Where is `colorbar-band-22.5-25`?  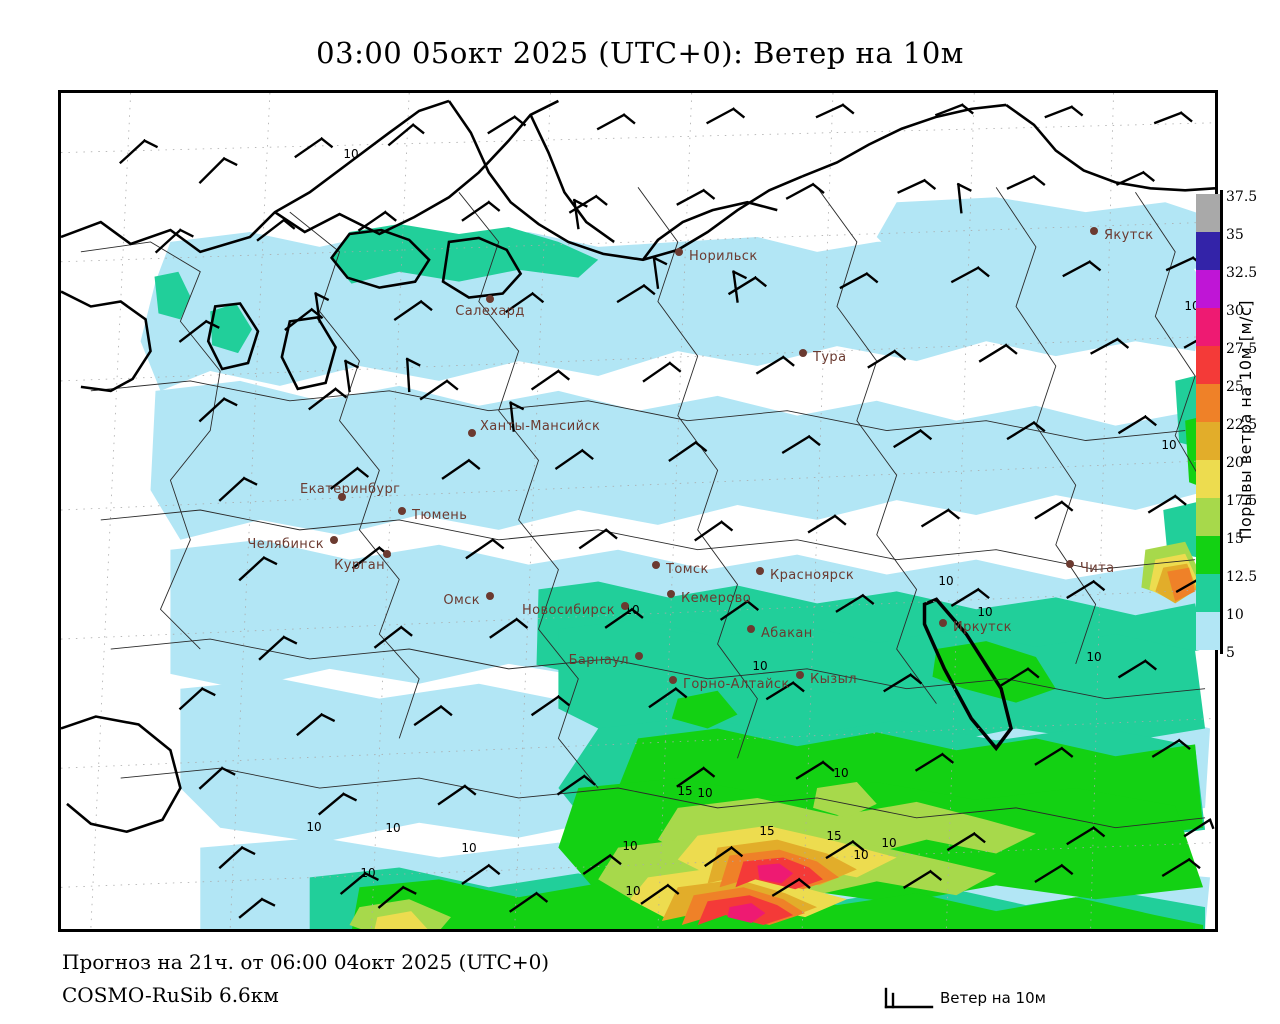 colorbar-band-22.5-25 is located at coordinates (1208, 403).